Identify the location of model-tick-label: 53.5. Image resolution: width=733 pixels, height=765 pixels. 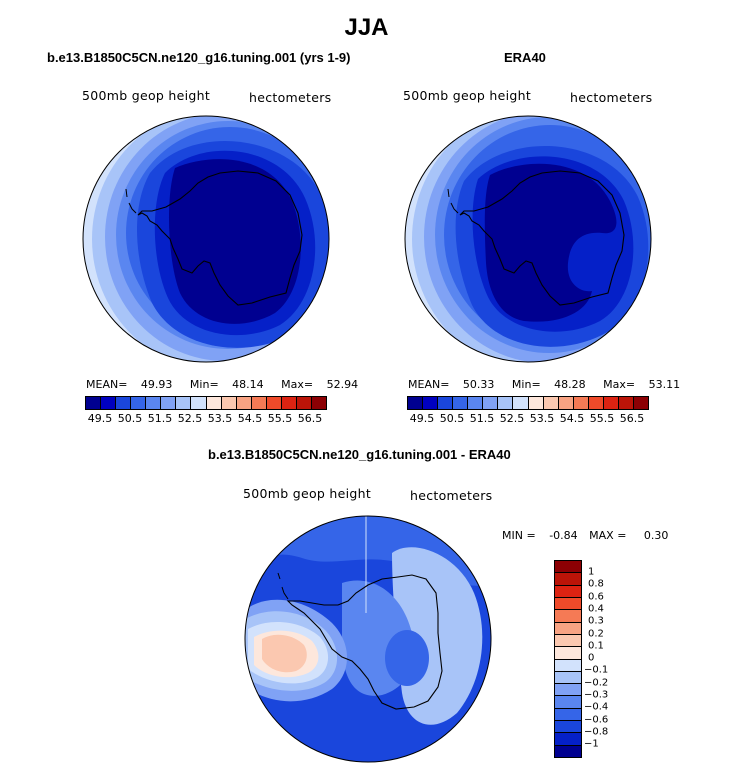
(220, 418).